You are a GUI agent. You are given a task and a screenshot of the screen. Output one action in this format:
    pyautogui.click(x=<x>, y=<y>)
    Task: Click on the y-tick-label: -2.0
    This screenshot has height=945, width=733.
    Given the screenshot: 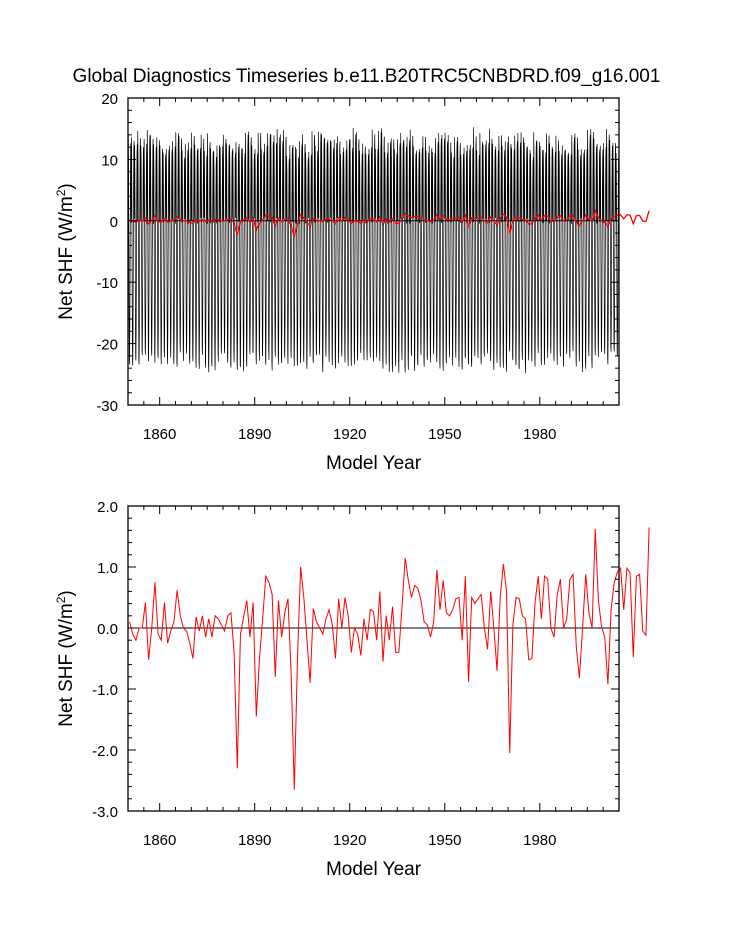 What is the action you would take?
    pyautogui.click(x=105, y=751)
    